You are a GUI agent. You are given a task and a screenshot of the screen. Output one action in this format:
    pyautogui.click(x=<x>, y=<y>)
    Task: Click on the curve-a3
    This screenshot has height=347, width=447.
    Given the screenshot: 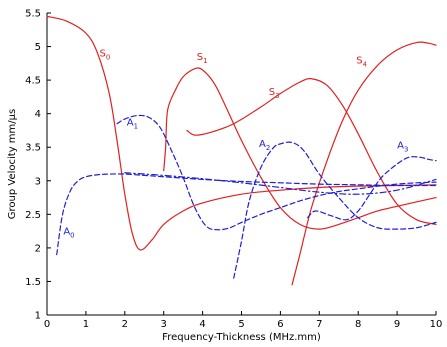 What is the action you would take?
    pyautogui.click(x=372, y=188)
    